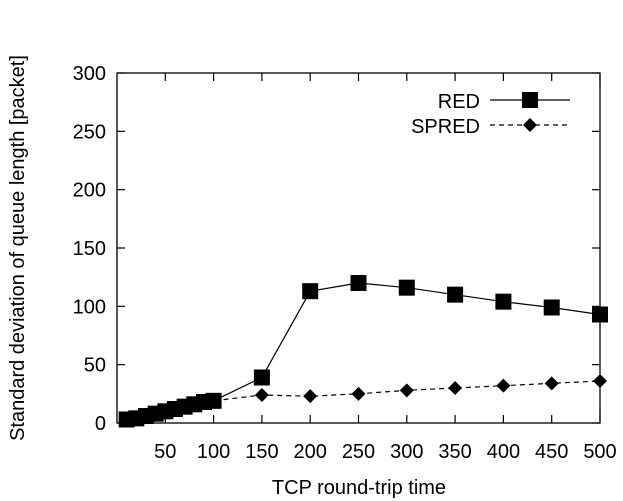  What do you see at coordinates (89, 191) in the screenshot?
I see `y-tick-label: 200` at bounding box center [89, 191].